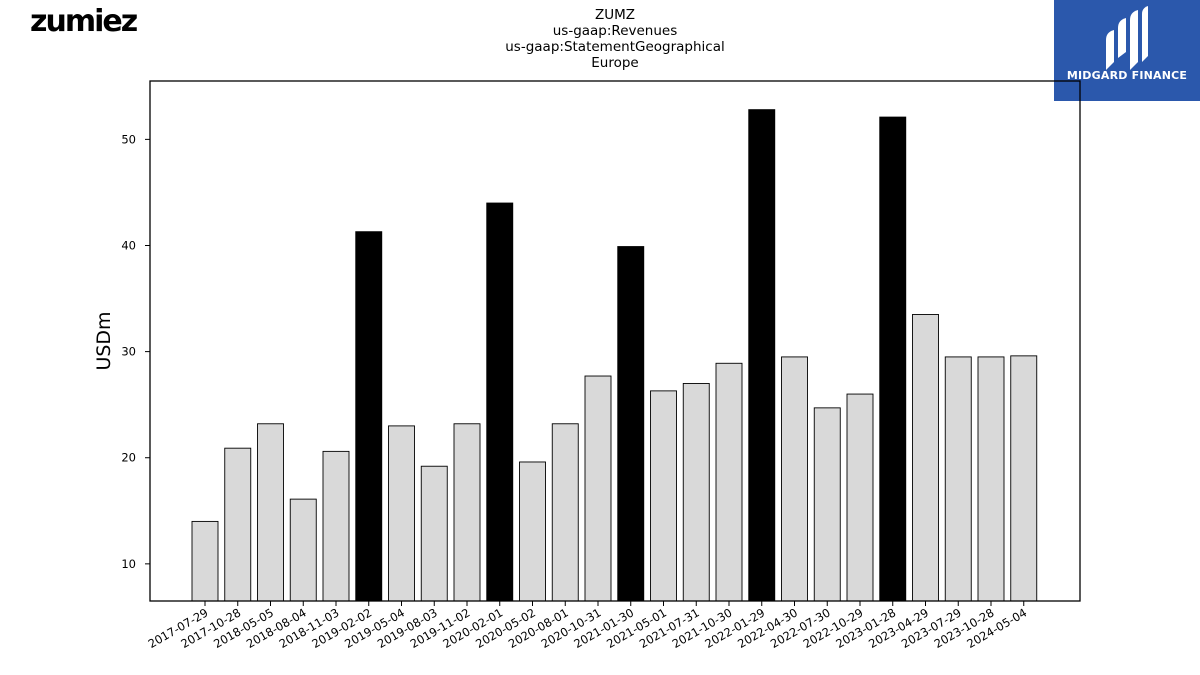 The height and width of the screenshot is (675, 1200). I want to click on brand-name: MIDGARD FINANCE, so click(1127, 75).